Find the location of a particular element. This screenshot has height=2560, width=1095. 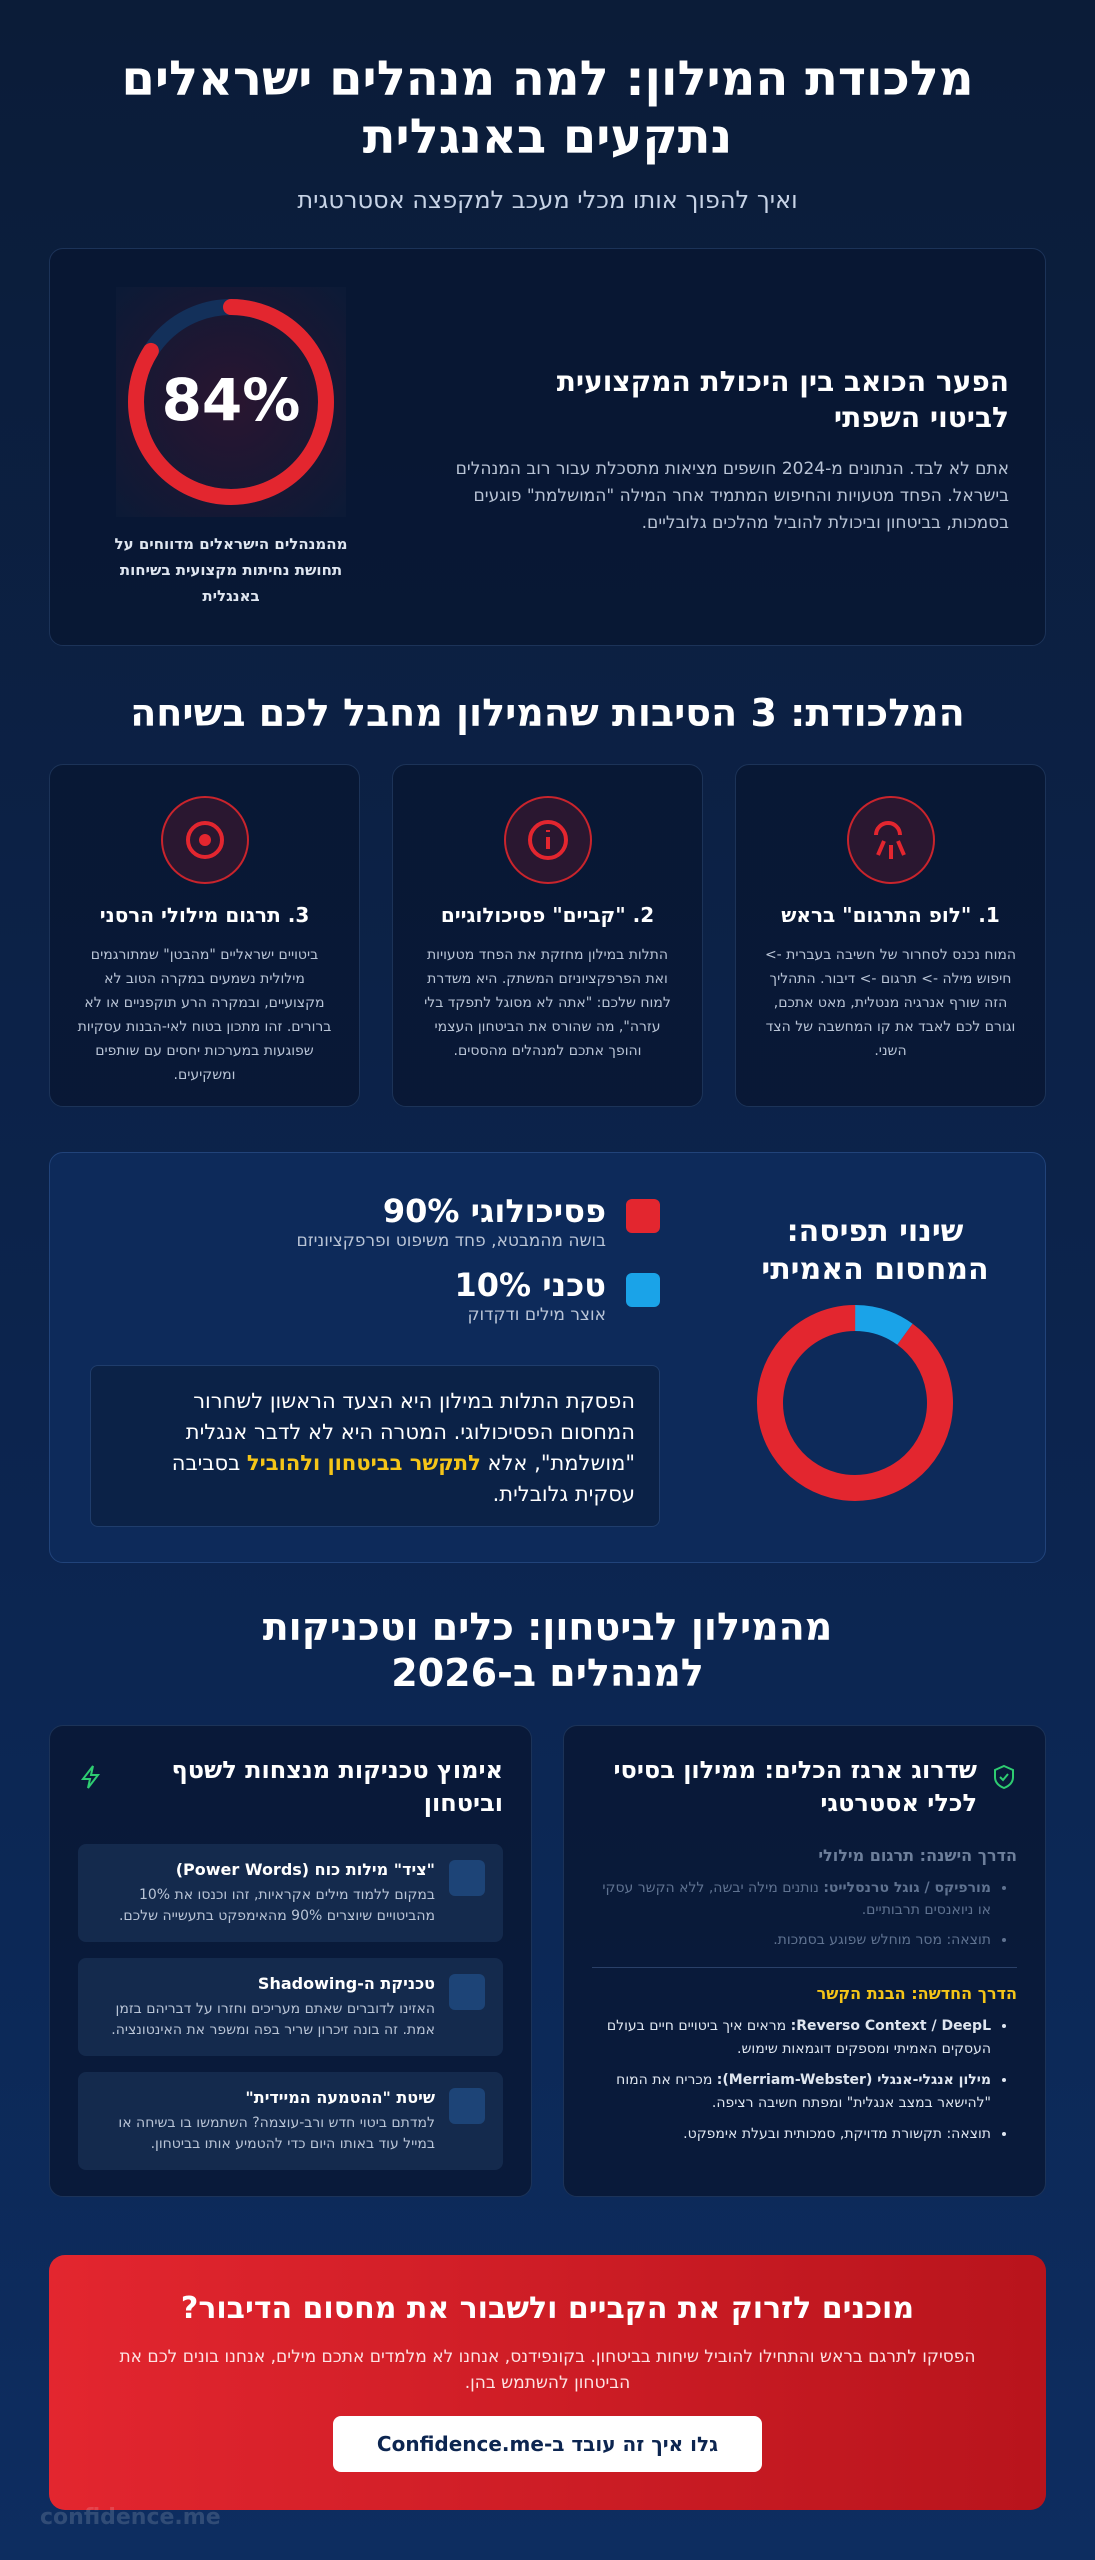

donut-segment is located at coordinates (855, 1403).